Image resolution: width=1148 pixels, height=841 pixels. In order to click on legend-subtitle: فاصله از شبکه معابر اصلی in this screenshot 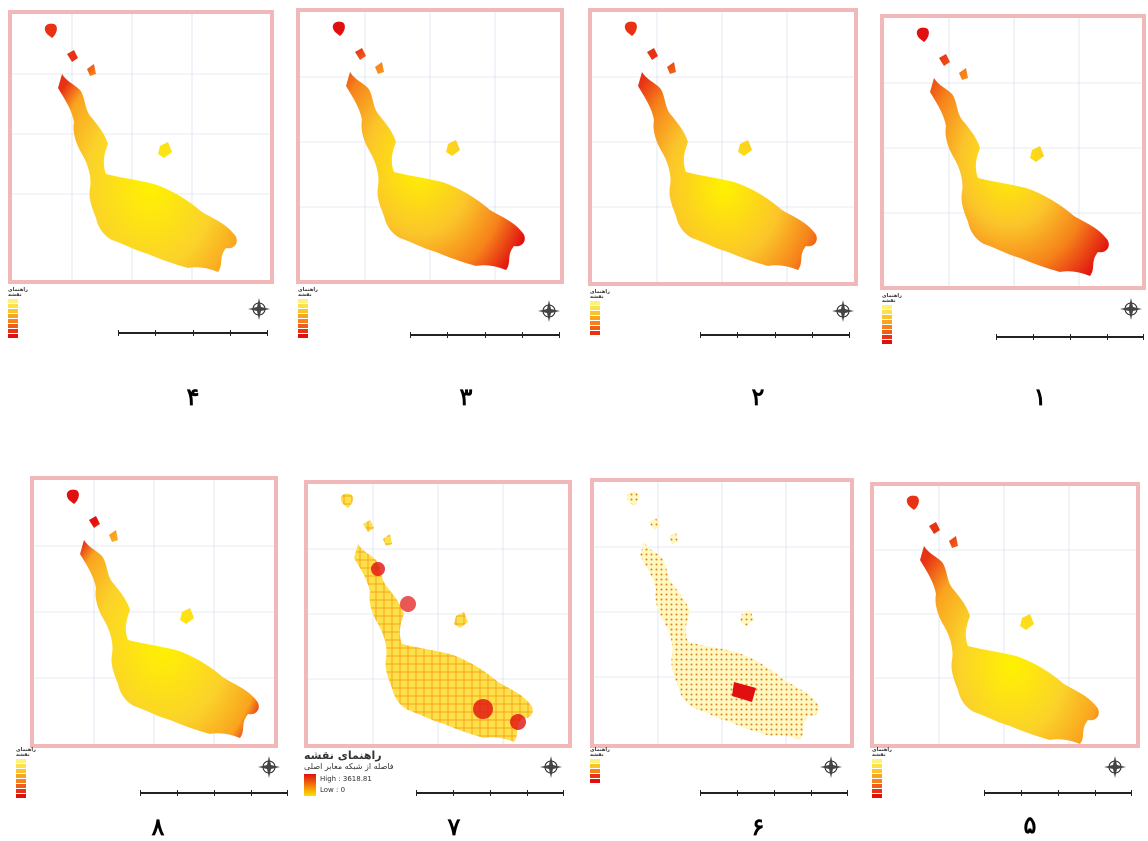, I will do `click(349, 766)`.